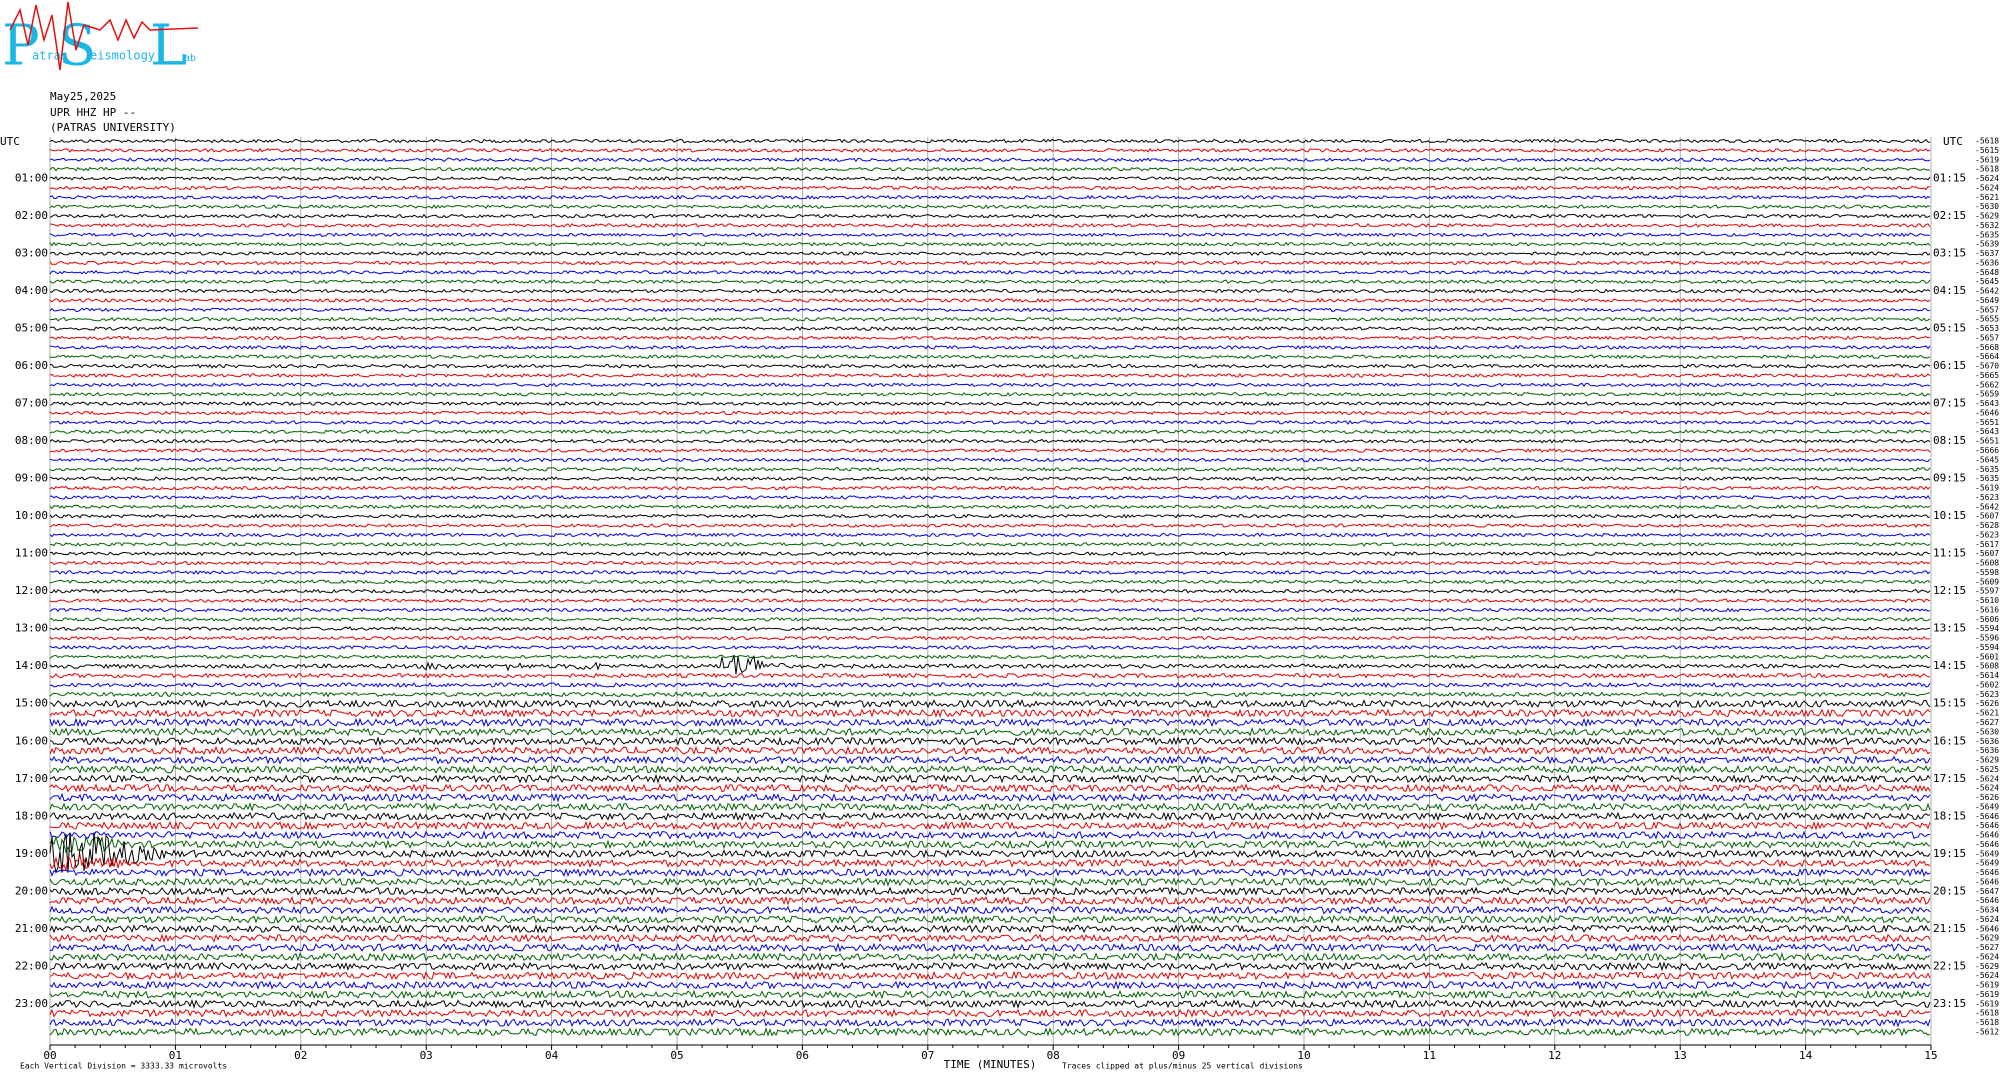 This screenshot has width=2010, height=1084. I want to click on trace-offset: -5608, so click(1987, 563).